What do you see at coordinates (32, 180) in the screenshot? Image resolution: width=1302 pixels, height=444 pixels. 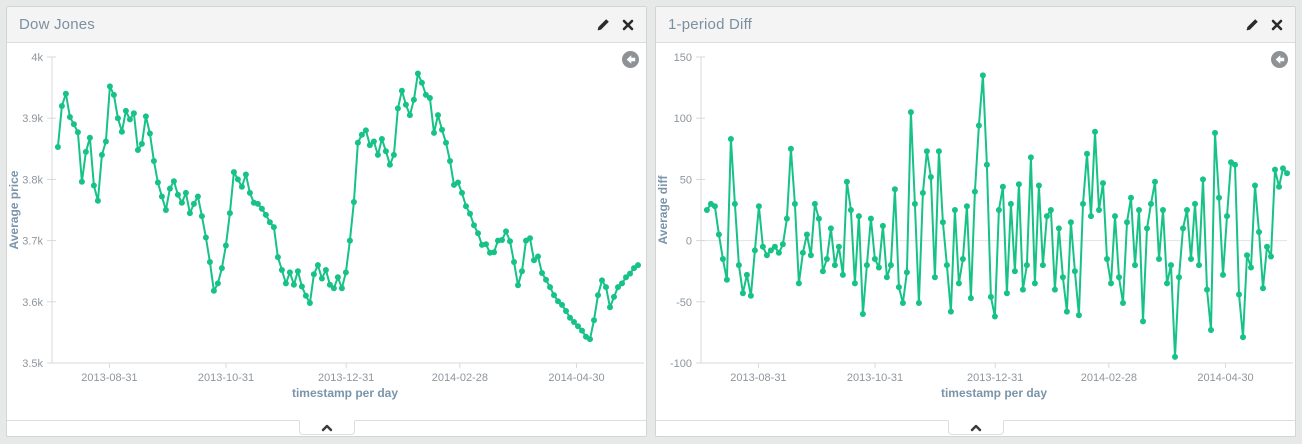 I see `y-tick-label: 3.8k` at bounding box center [32, 180].